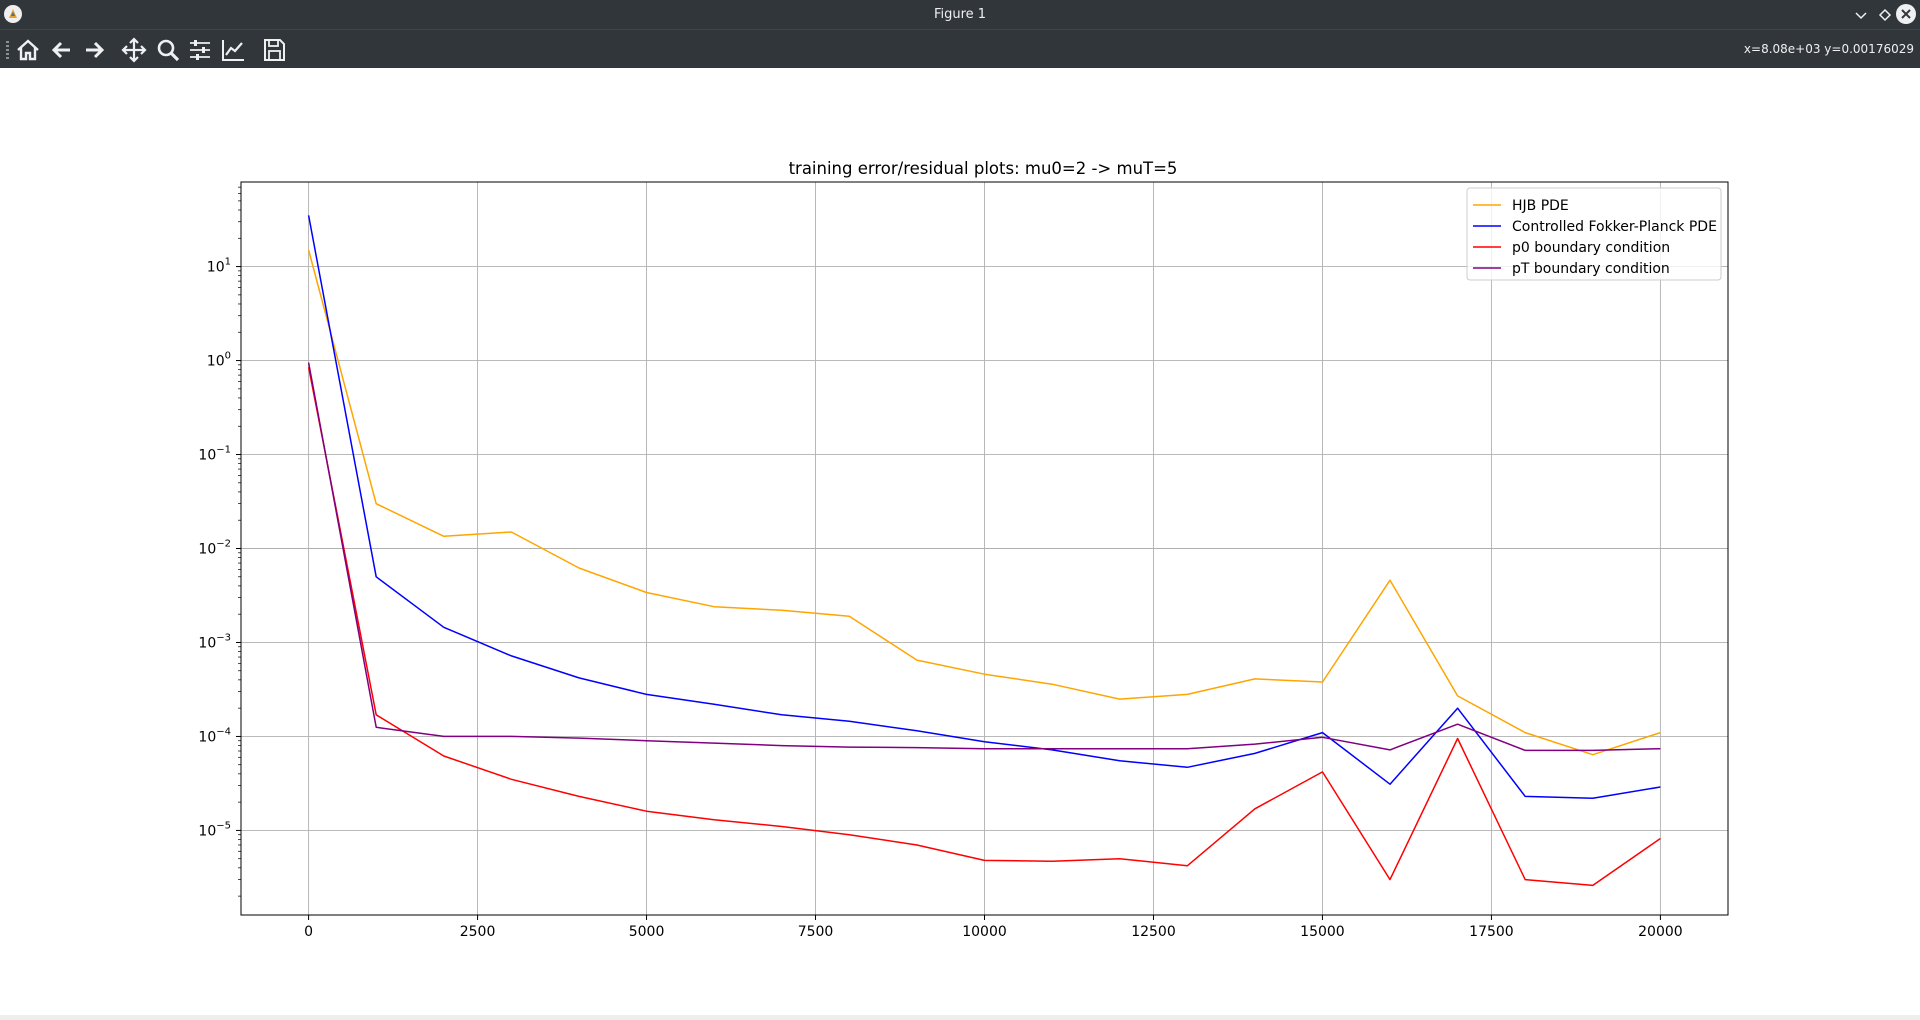  I want to click on x-tick-label: 2500, so click(478, 932).